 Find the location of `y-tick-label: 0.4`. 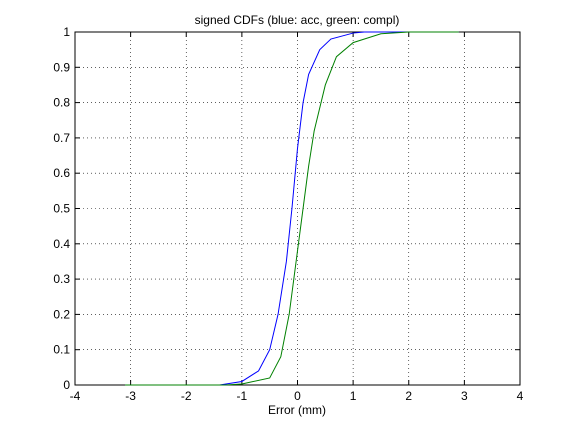

y-tick-label: 0.4 is located at coordinates (61, 244).